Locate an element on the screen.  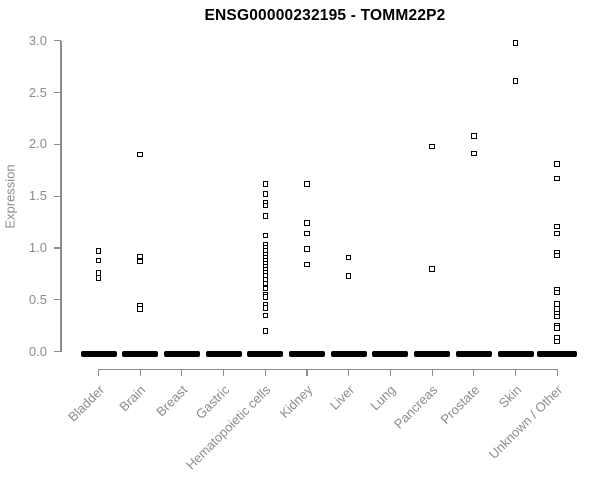
y-tick-label: 2.0 is located at coordinates (37, 144).